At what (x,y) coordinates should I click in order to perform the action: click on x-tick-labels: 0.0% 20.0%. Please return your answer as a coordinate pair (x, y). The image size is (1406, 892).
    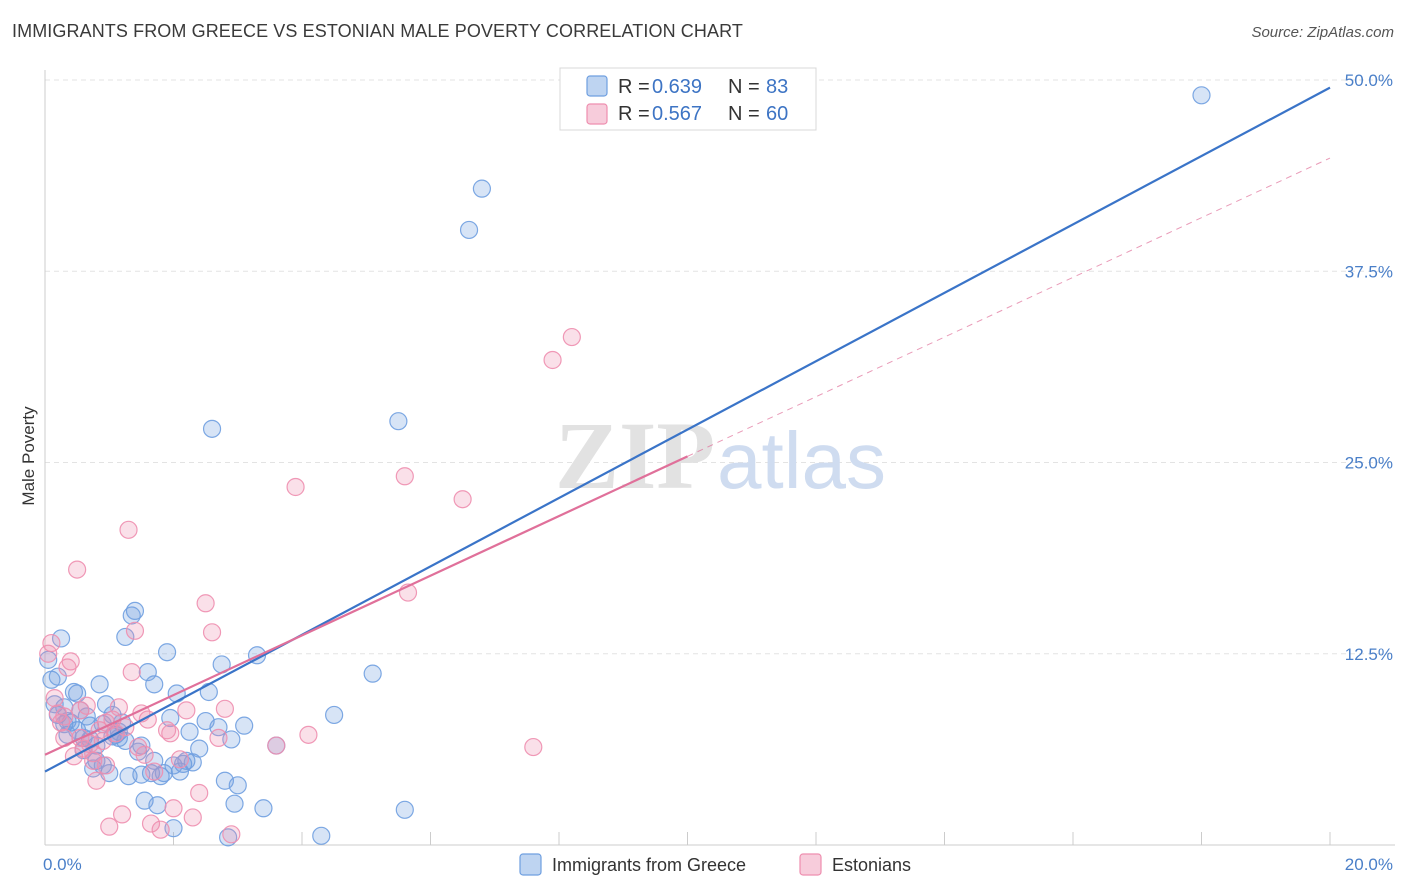
    Looking at the image, I should click on (718, 864).